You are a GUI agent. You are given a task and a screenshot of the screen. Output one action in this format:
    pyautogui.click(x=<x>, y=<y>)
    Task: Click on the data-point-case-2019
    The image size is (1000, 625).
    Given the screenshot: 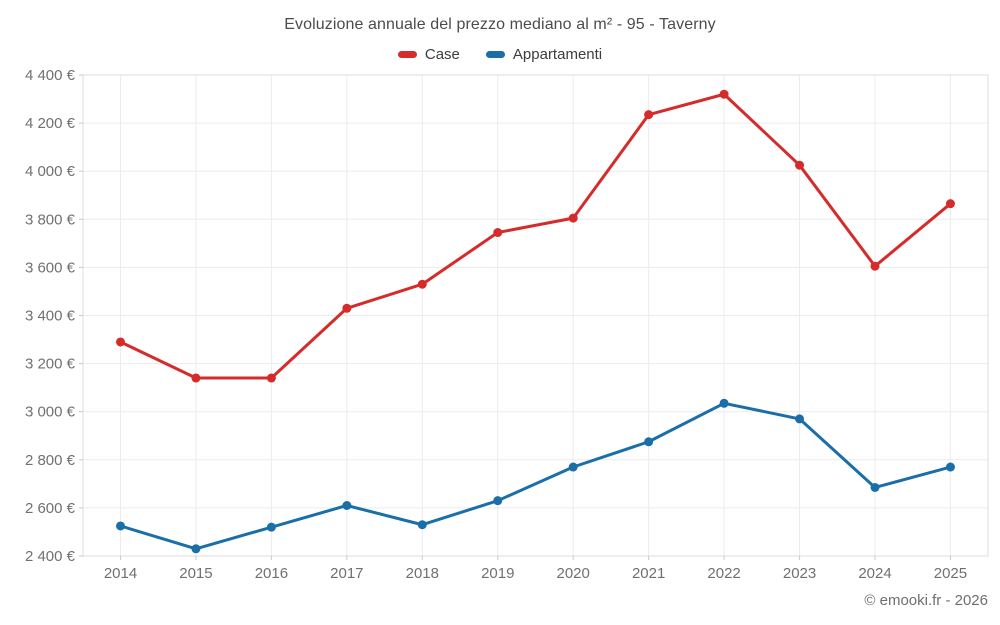 What is the action you would take?
    pyautogui.click(x=498, y=233)
    